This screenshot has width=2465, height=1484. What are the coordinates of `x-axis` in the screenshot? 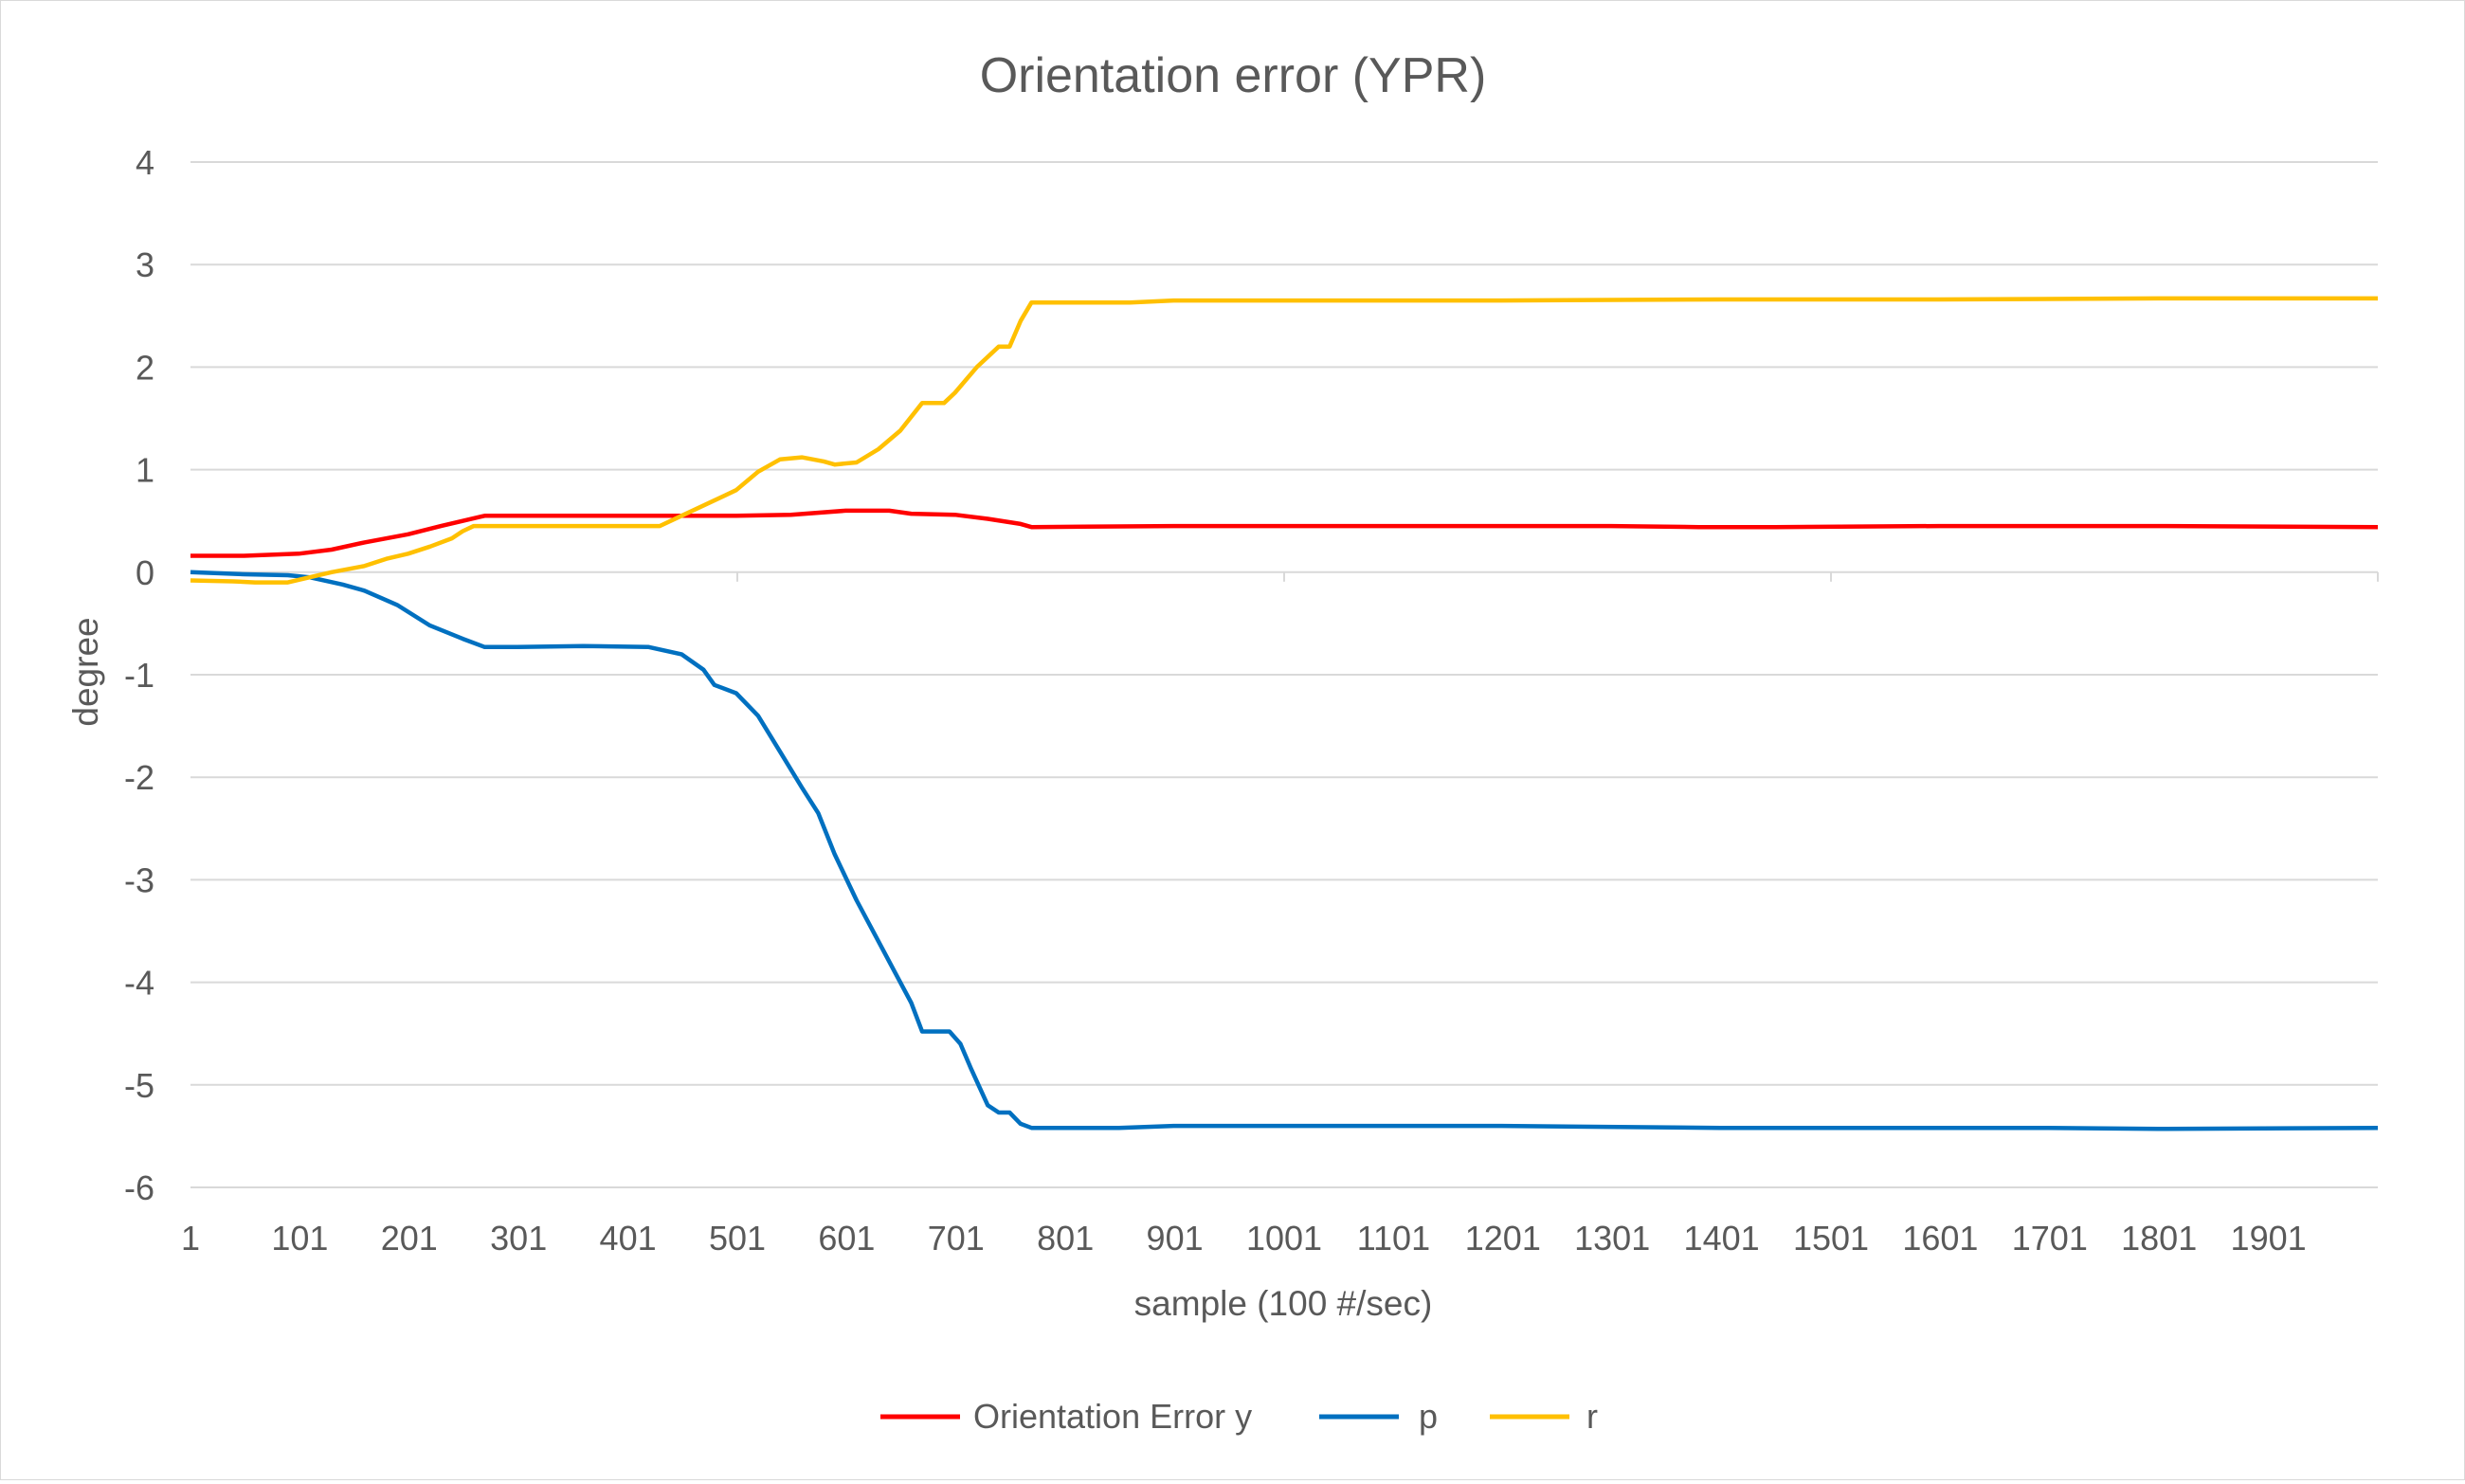 It's located at (1285, 576).